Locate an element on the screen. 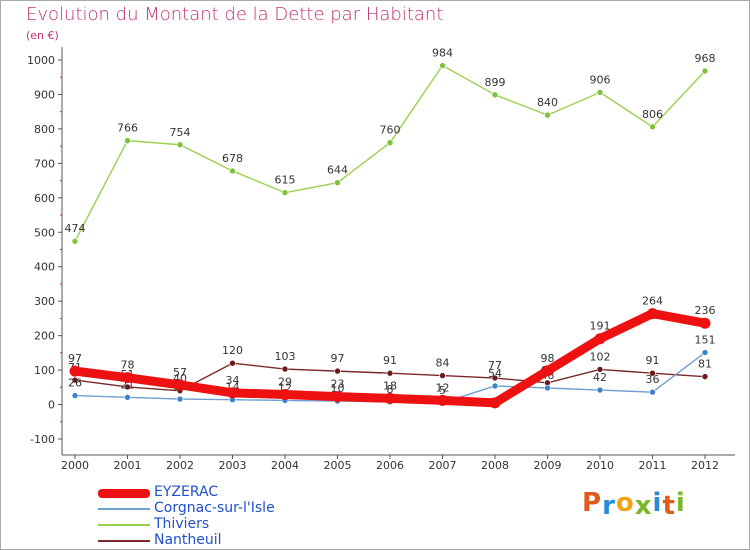 This screenshot has height=550, width=750. data-label: 968 is located at coordinates (705, 58).